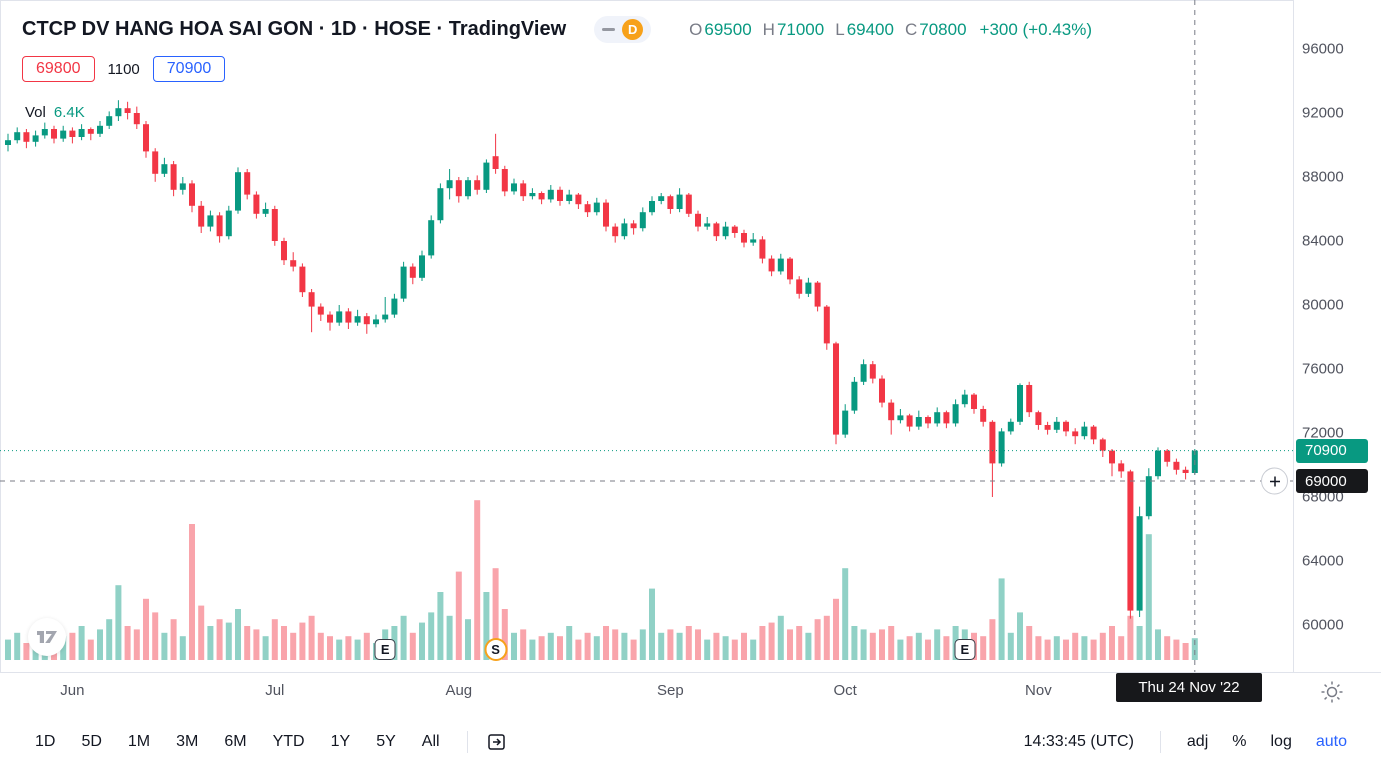  What do you see at coordinates (1038, 690) in the screenshot?
I see `month-label-nov: Nov` at bounding box center [1038, 690].